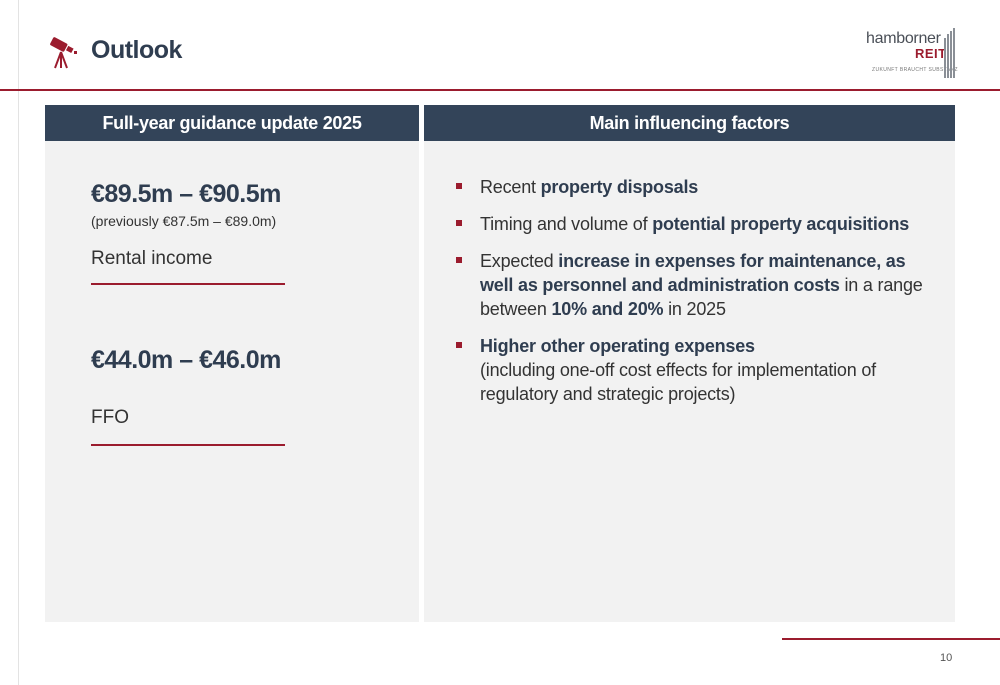 The width and height of the screenshot is (1000, 685). Describe the element at coordinates (891, 639) in the screenshot. I see `footer-divider` at that location.